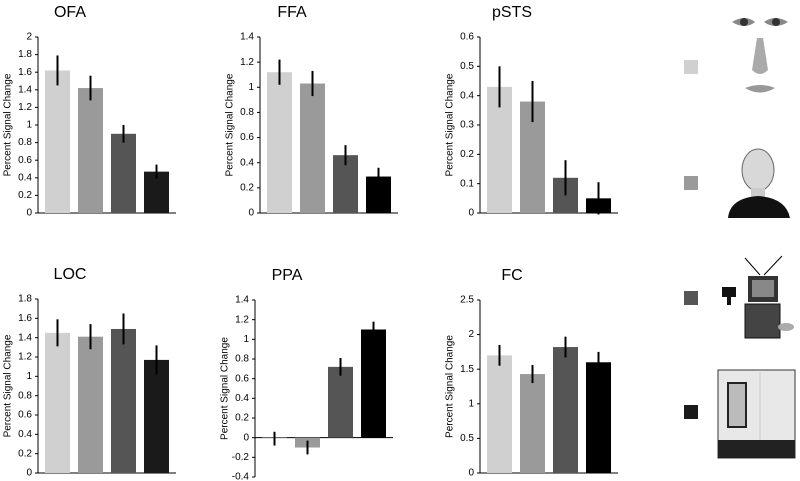 The width and height of the screenshot is (800, 481). What do you see at coordinates (241, 457) in the screenshot?
I see `y-tick-label: -0.2` at bounding box center [241, 457].